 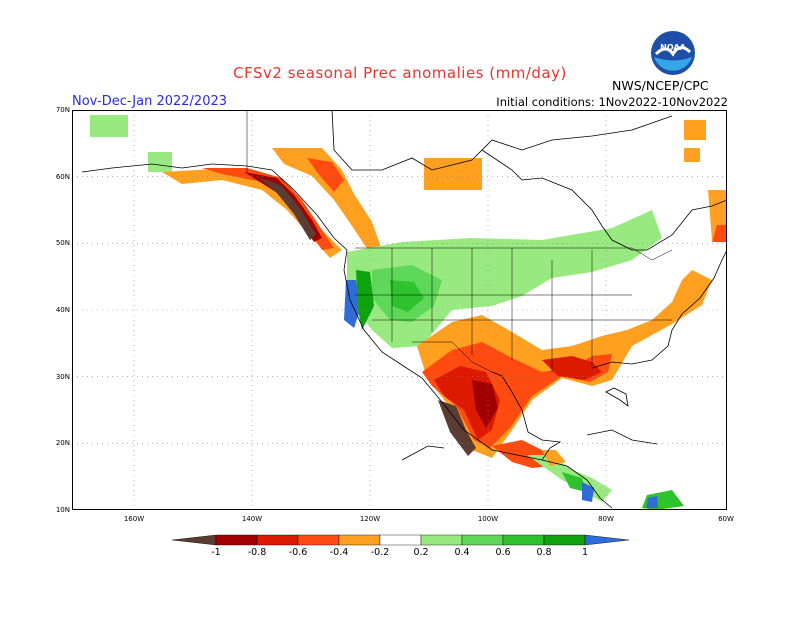 What do you see at coordinates (216, 552) in the screenshot?
I see `colorbar-label-m1: -1` at bounding box center [216, 552].